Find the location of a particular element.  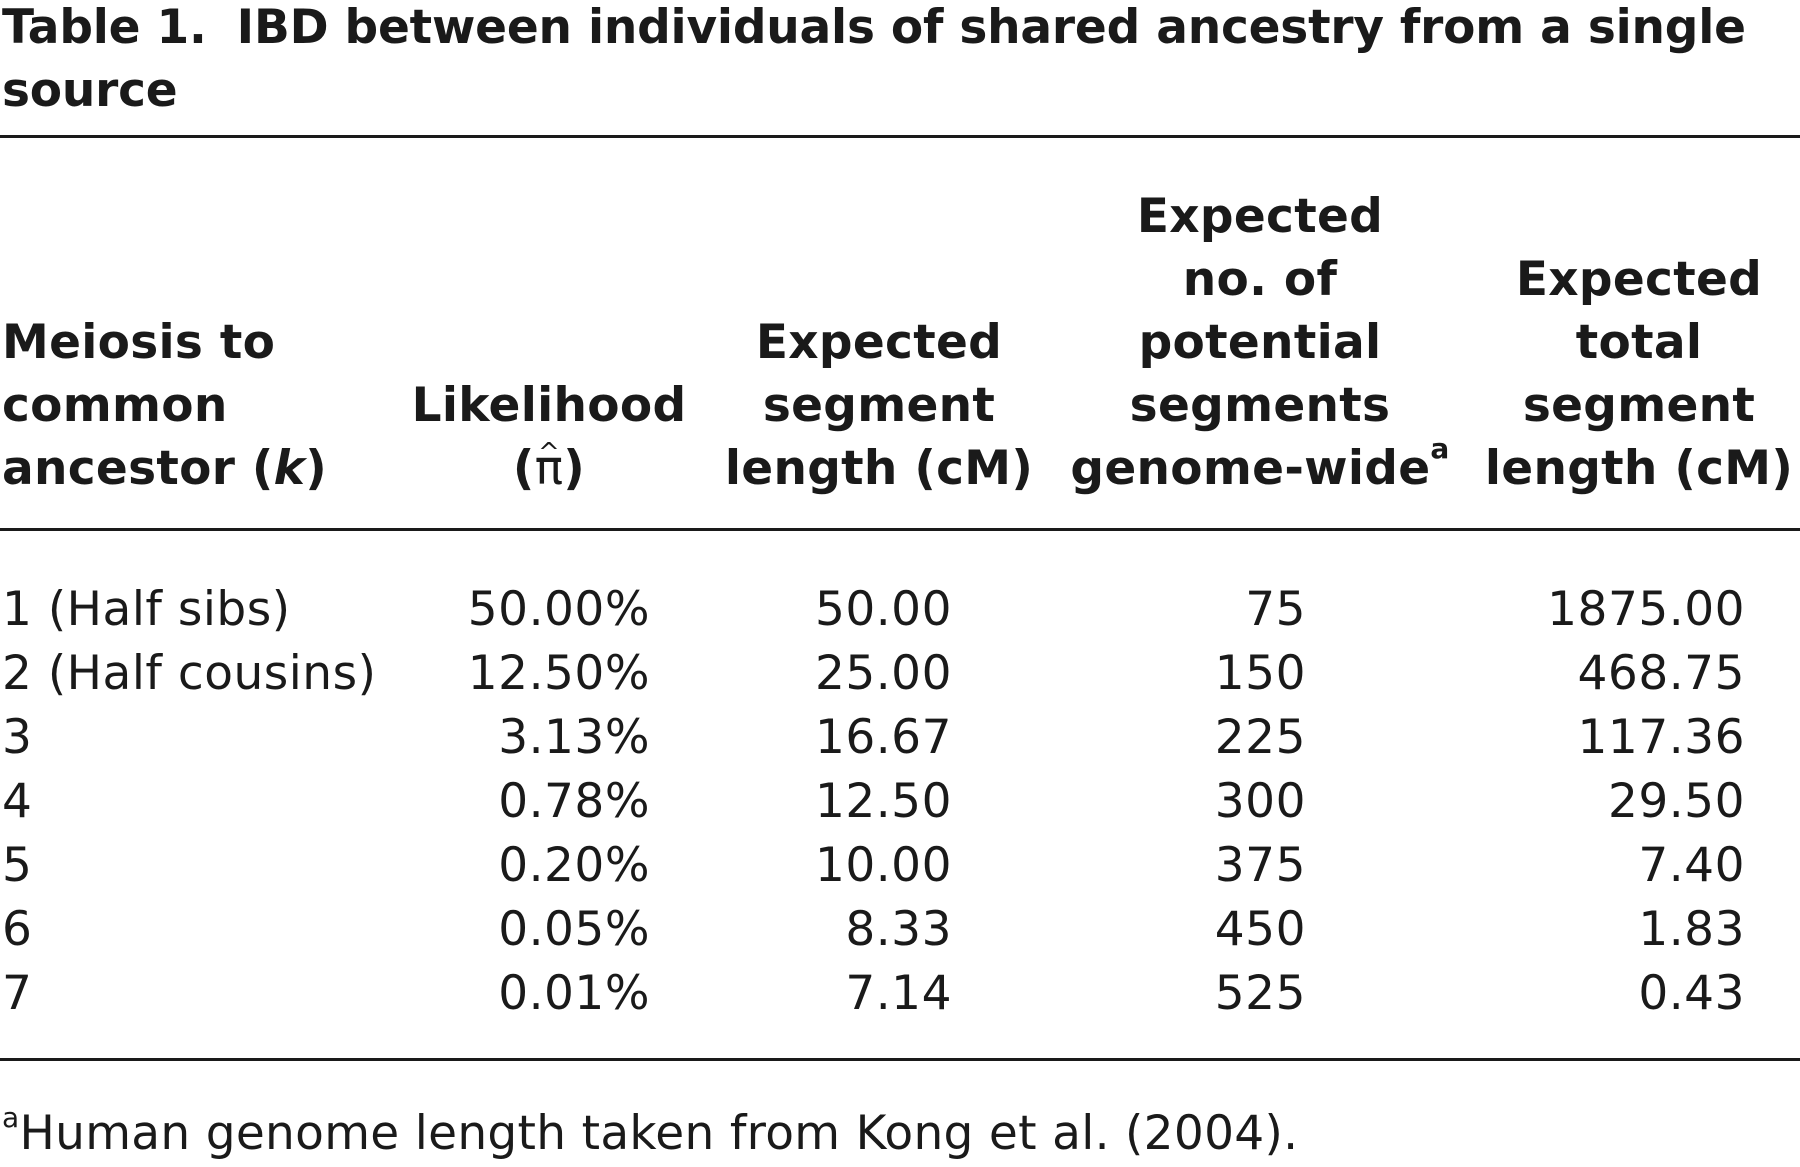

table-row: 2 (Half cousins) 12.50% 25.00 150 468.75 is located at coordinates (900, 674).